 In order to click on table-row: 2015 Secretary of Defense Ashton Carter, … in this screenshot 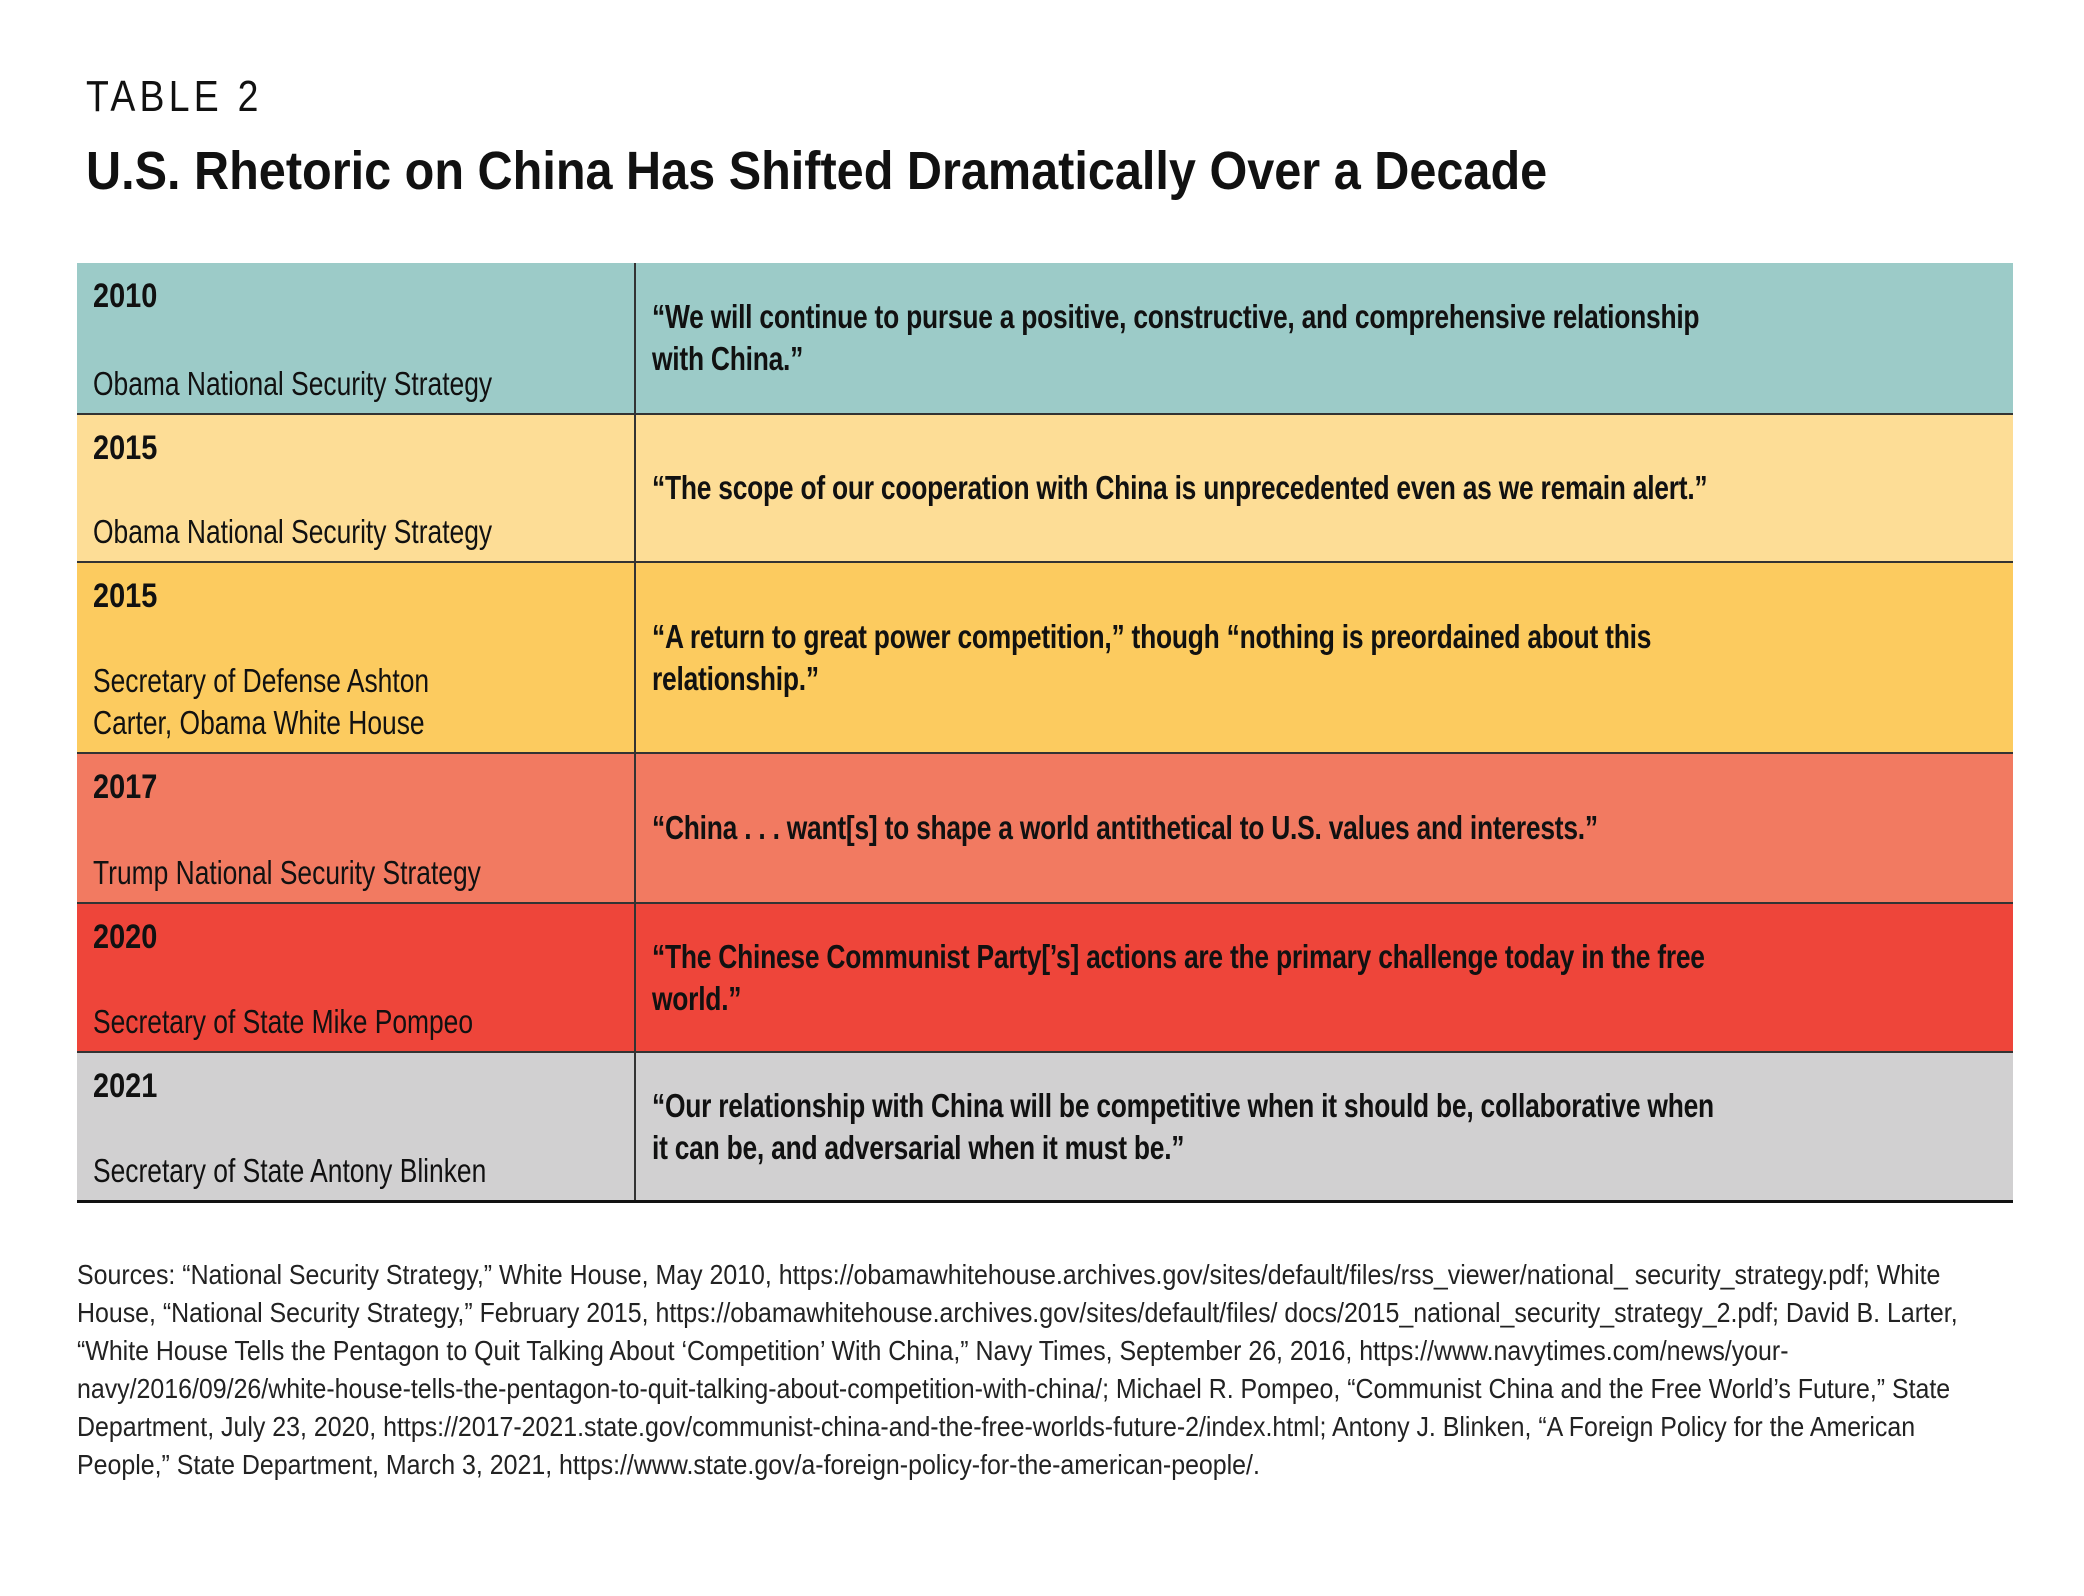, I will do `click(1045, 656)`.